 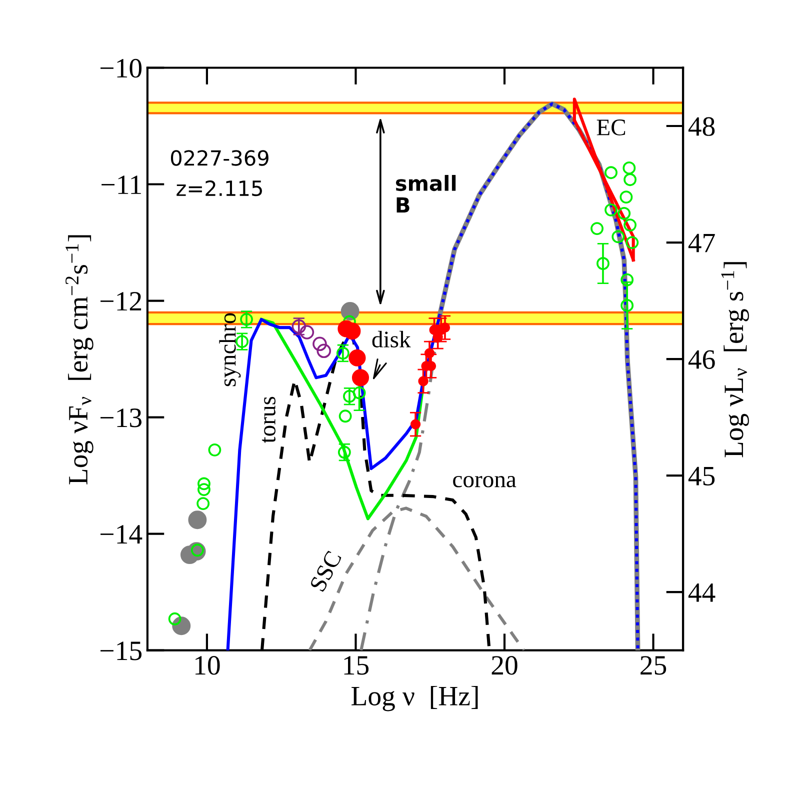 What do you see at coordinates (611, 128) in the screenshot?
I see `annotation: EC` at bounding box center [611, 128].